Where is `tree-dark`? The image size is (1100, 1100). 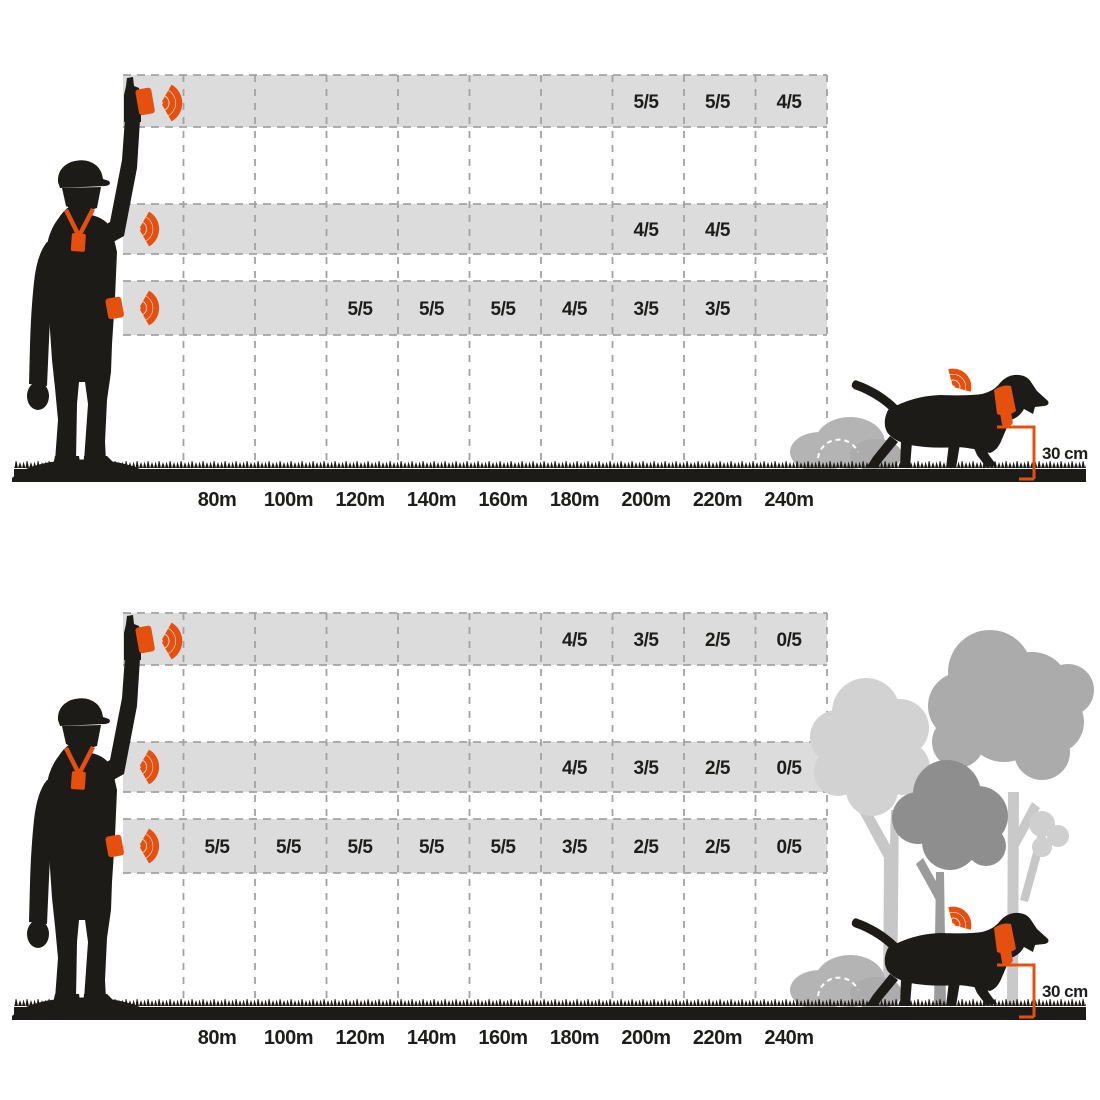 tree-dark is located at coordinates (950, 883).